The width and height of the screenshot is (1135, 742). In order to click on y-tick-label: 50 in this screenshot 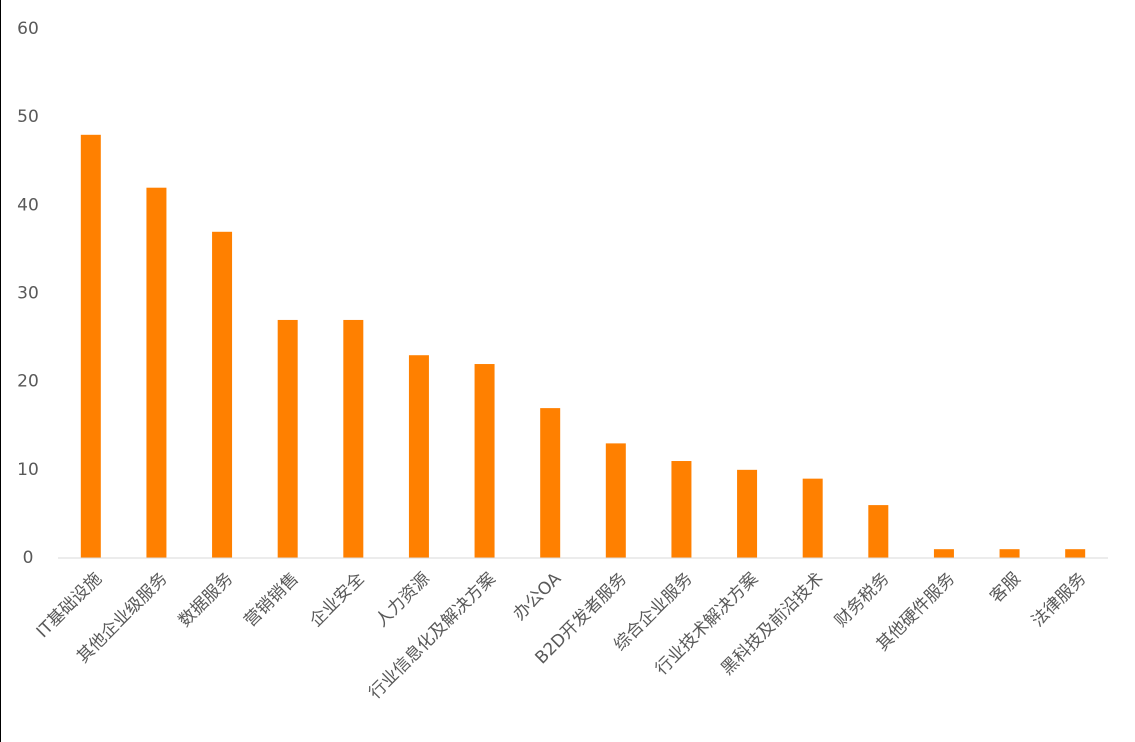, I will do `click(28, 117)`.